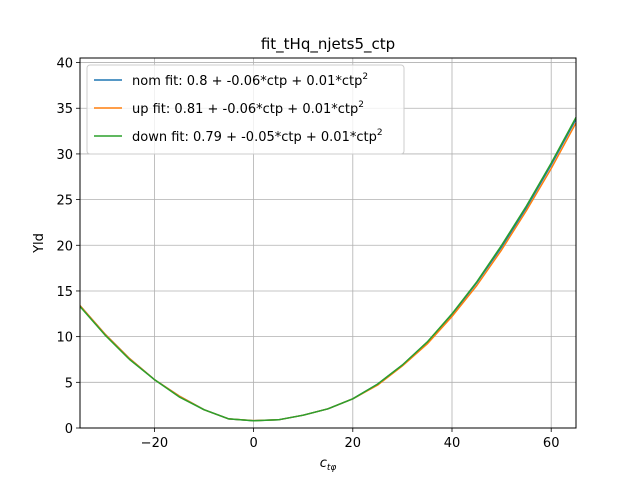  Describe the element at coordinates (353, 443) in the screenshot. I see `x-tick-label: 20` at that location.